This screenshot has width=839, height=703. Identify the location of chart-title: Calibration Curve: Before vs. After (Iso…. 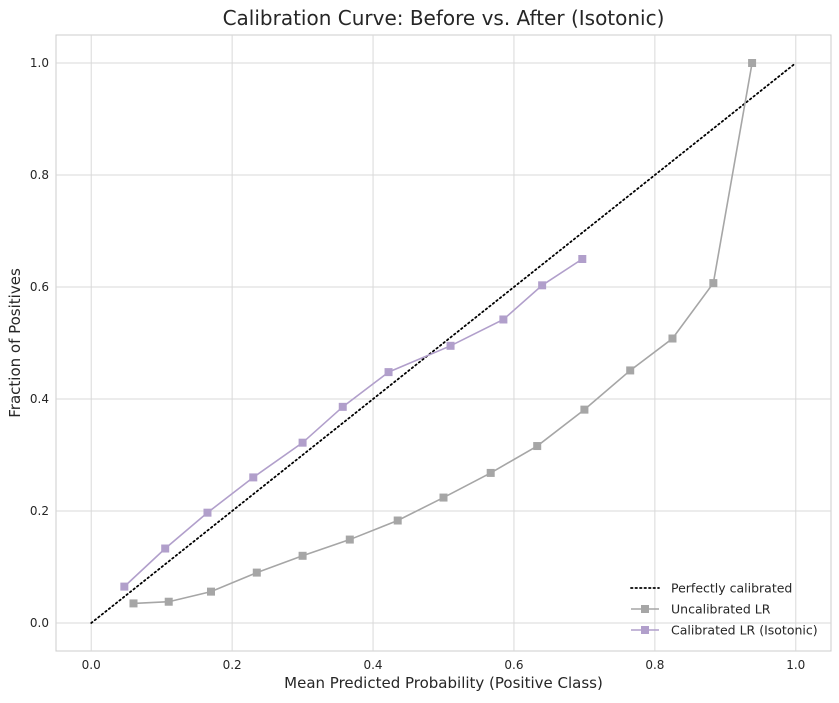
(444, 18).